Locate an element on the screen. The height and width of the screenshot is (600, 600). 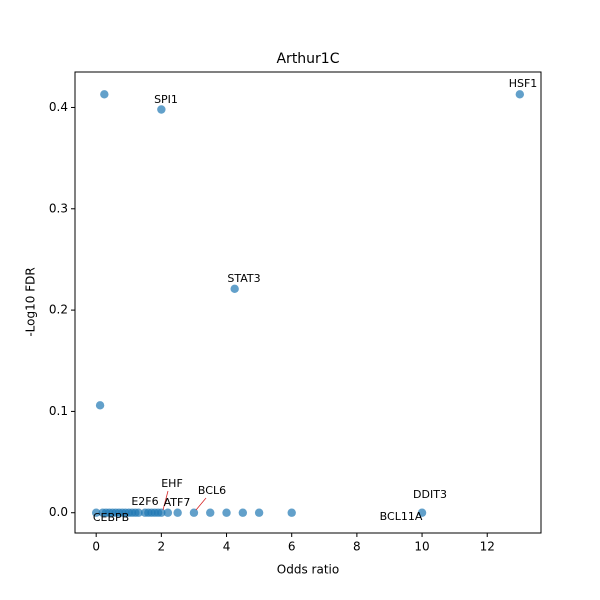
y-tick-label: 0.4 is located at coordinates (58, 107).